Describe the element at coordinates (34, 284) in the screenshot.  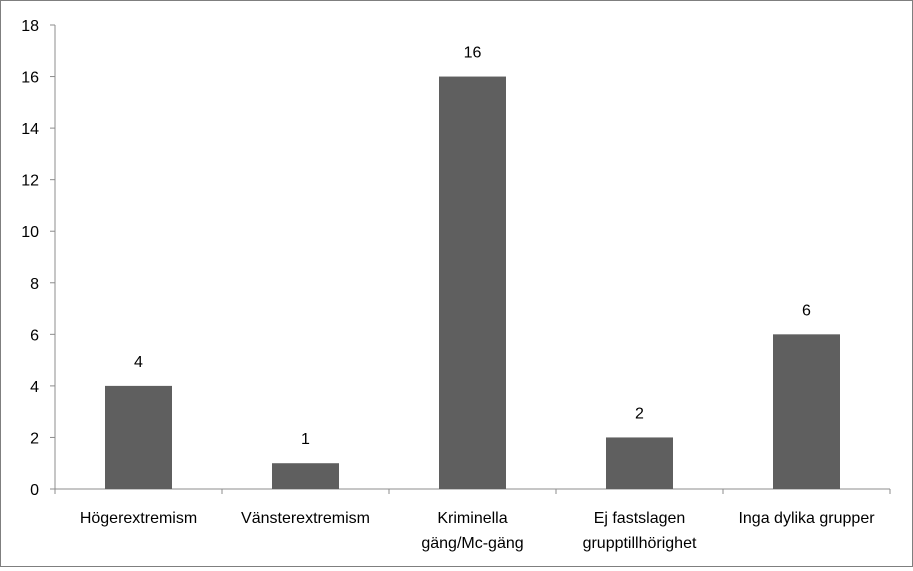
I see `y-tick-label: 8` at that location.